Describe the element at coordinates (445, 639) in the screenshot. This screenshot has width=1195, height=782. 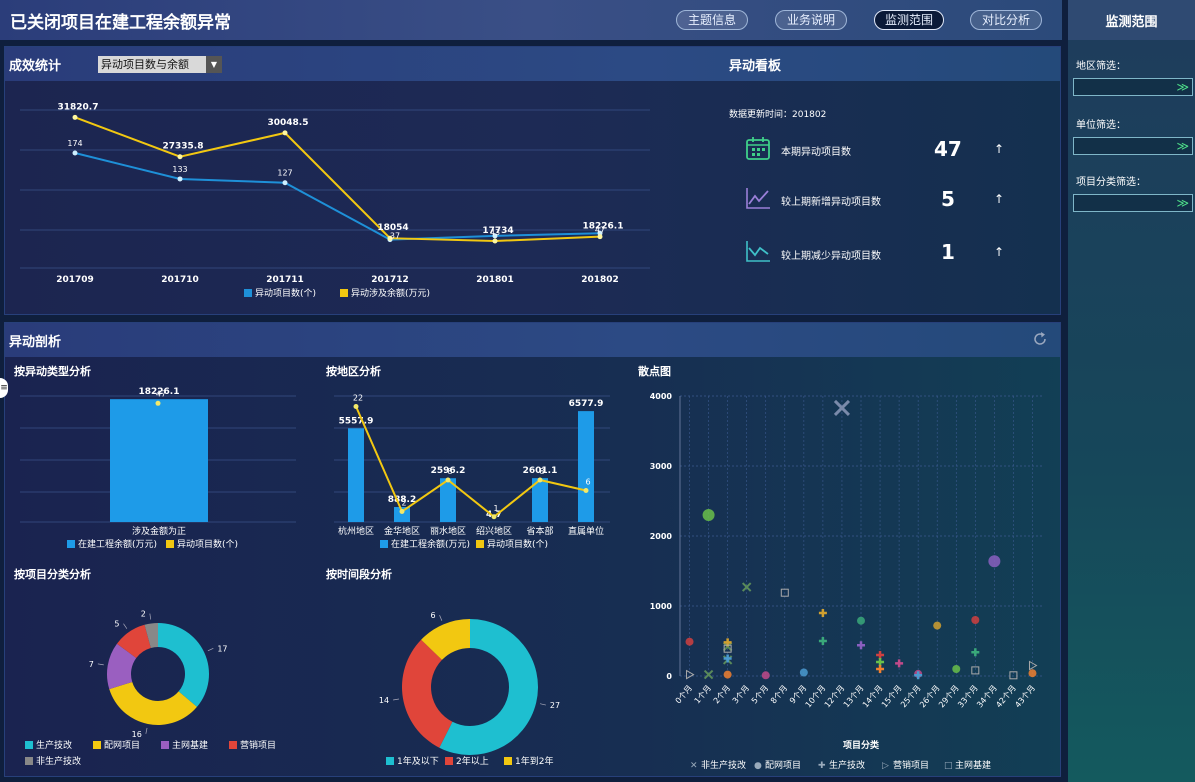
I see `period-slice` at that location.